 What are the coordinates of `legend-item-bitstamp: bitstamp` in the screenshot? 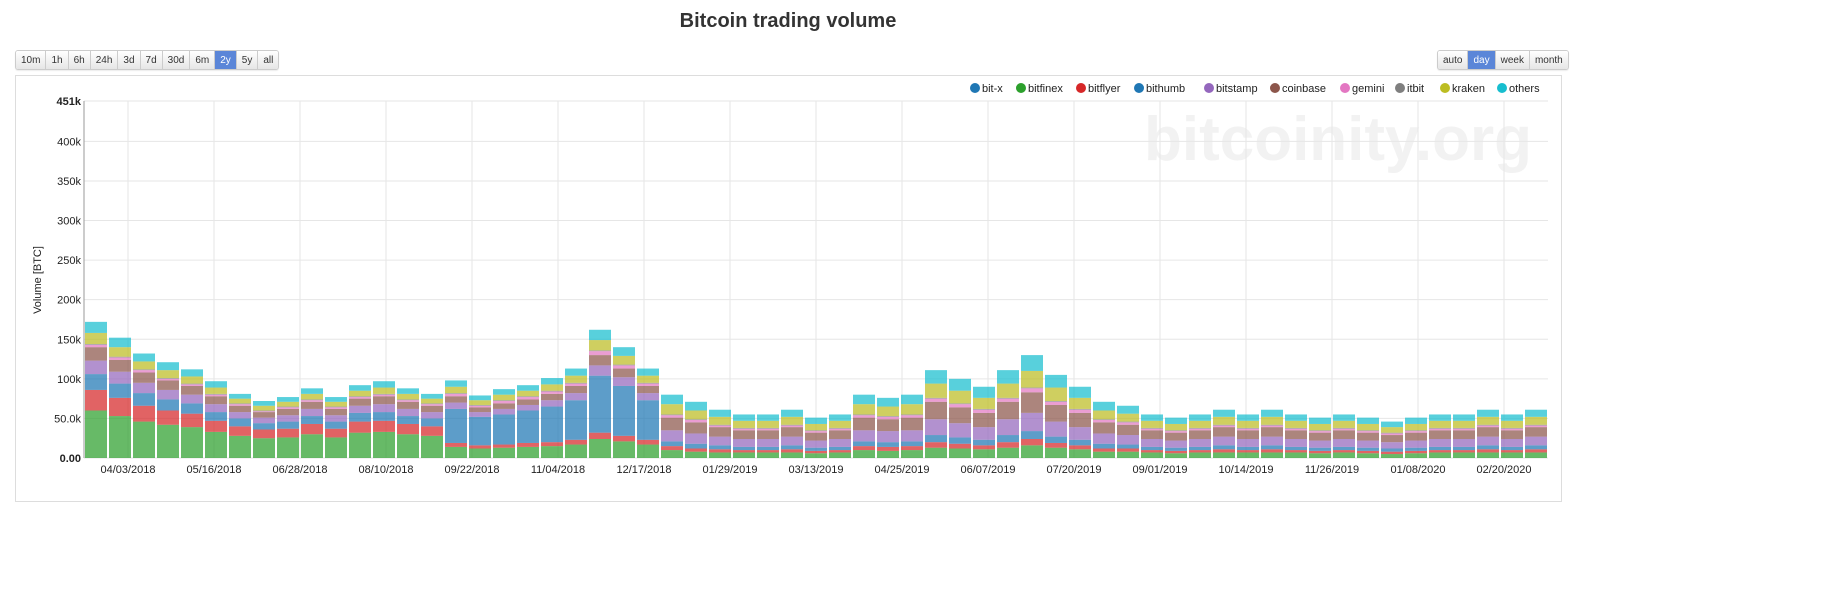 It's located at (1237, 89).